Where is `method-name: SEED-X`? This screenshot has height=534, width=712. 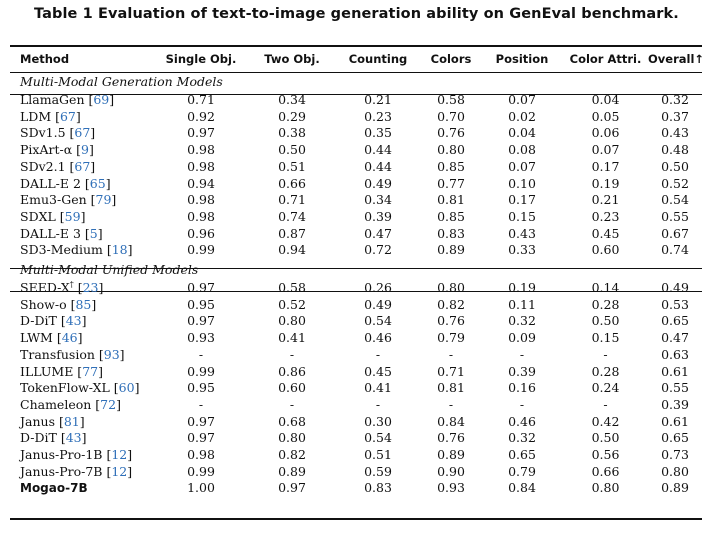 method-name: SEED-X is located at coordinates (45, 288).